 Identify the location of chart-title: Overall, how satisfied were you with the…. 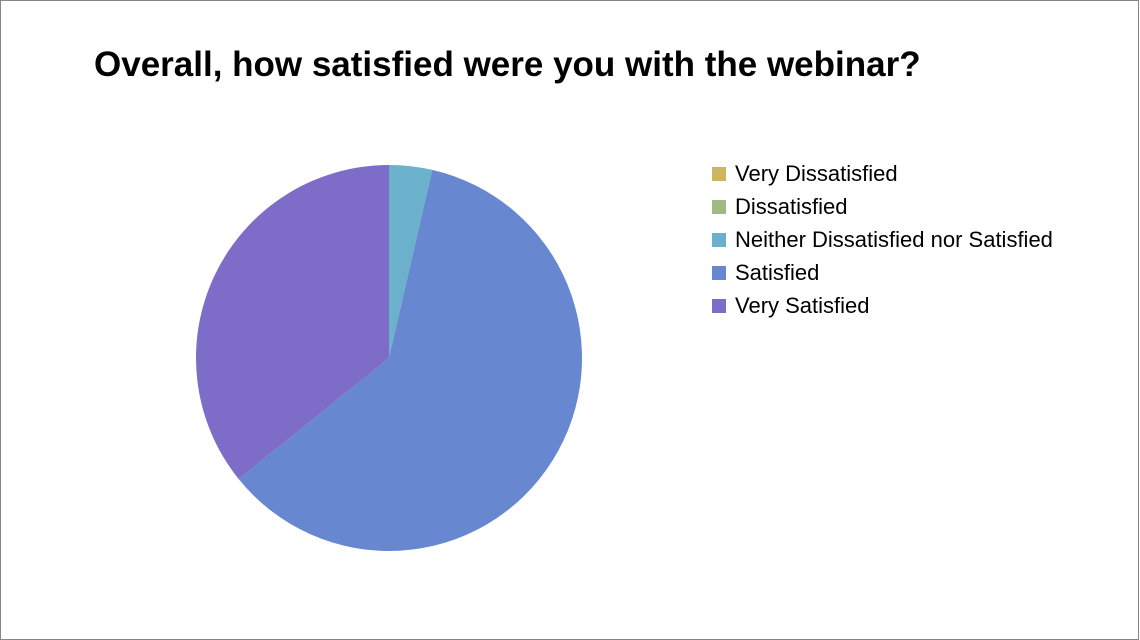
(507, 64).